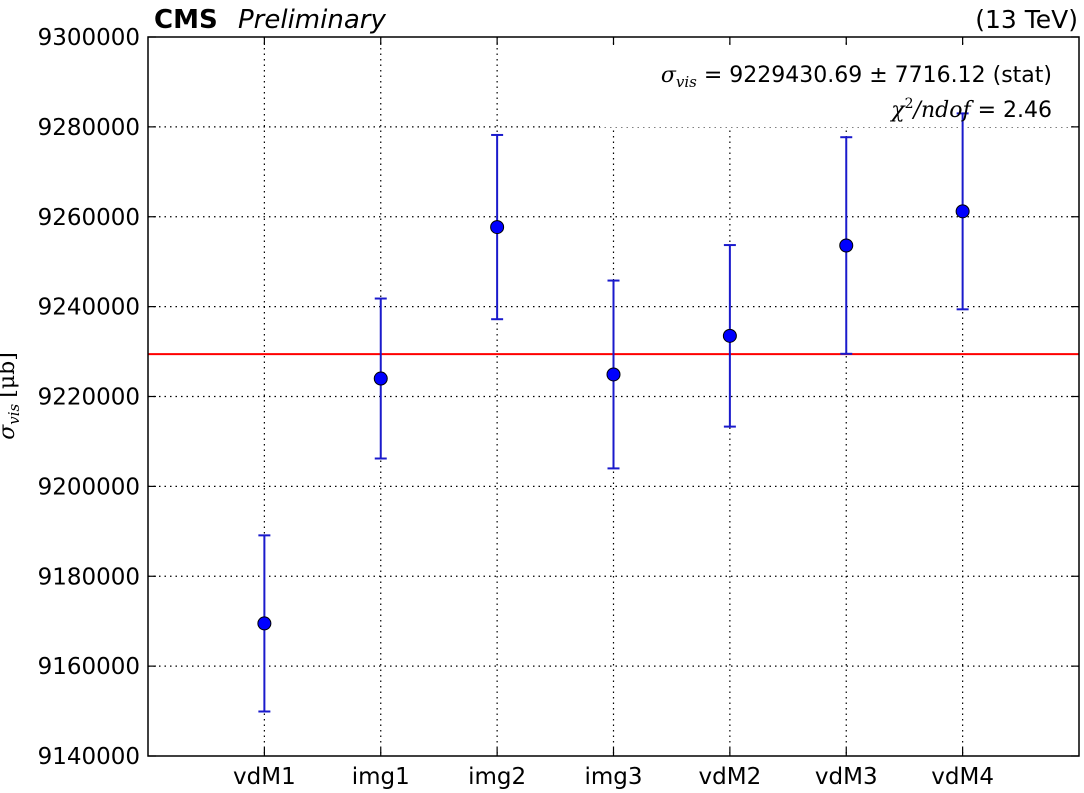  Describe the element at coordinates (89, 398) in the screenshot. I see `y-tick-label: 9220000` at that location.